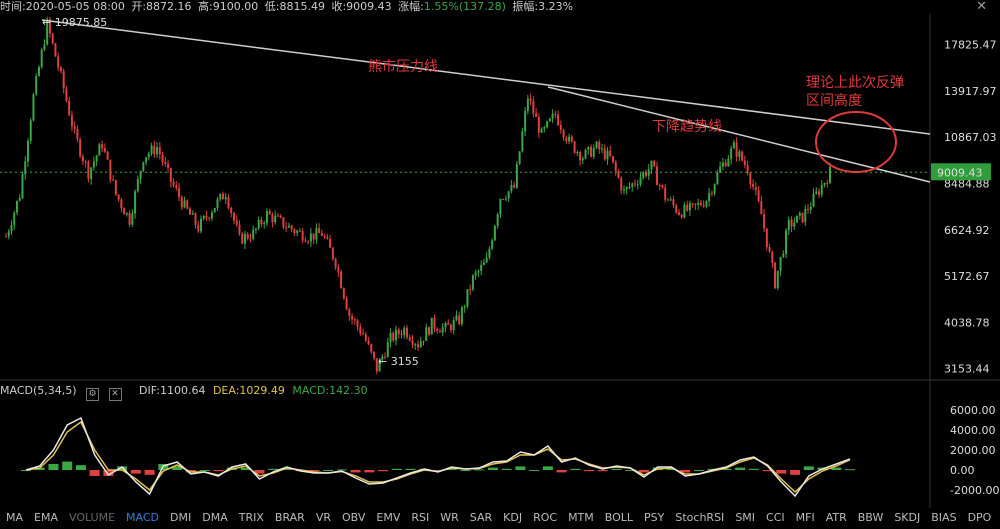 The height and width of the screenshot is (529, 1000). I want to click on tab-obv: OBV, so click(354, 517).